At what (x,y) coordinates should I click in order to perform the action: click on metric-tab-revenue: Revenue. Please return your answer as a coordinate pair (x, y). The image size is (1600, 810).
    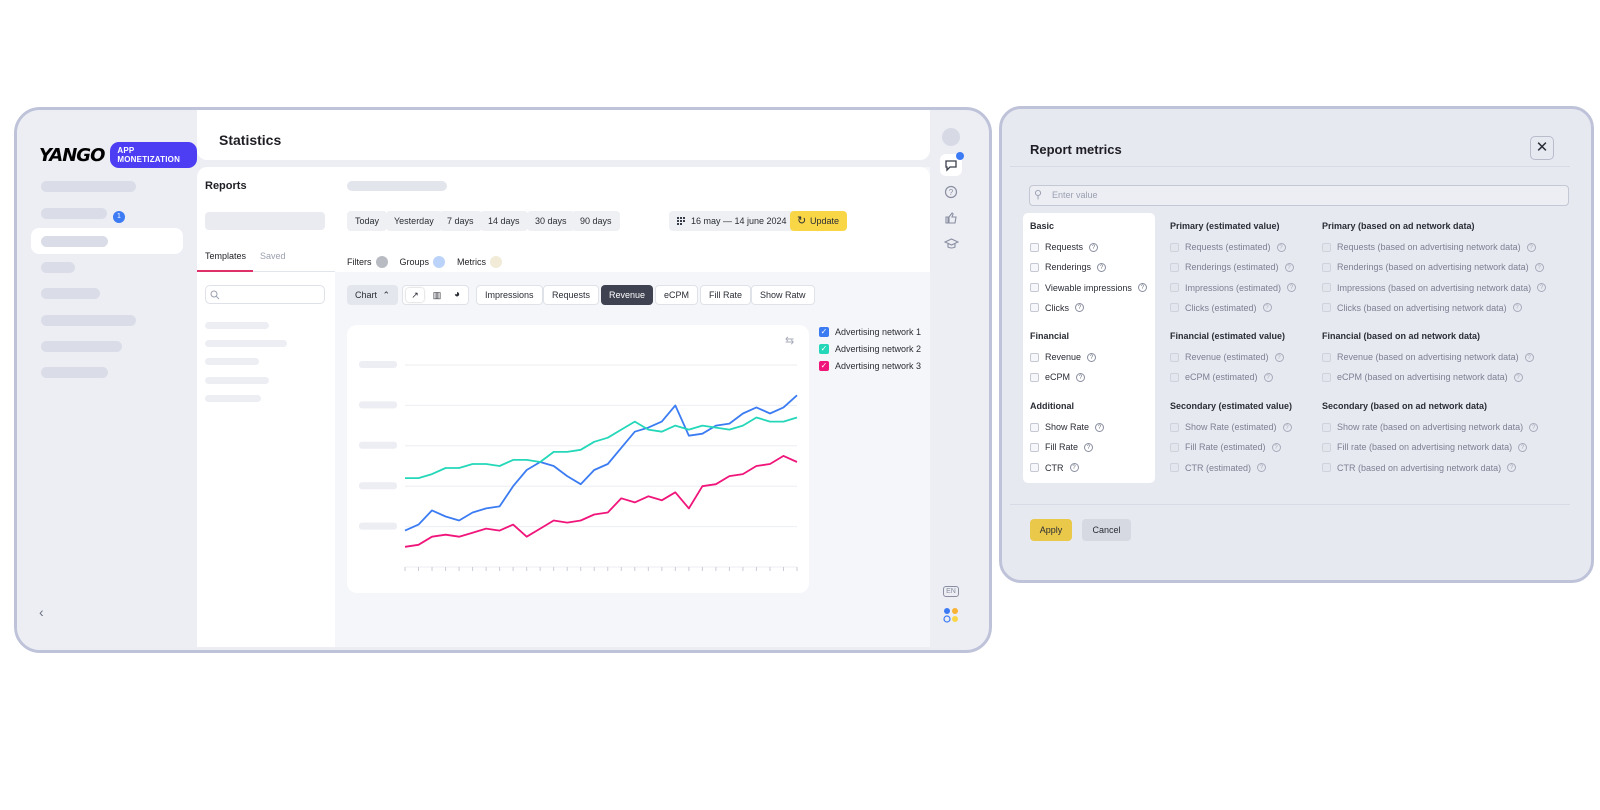
    Looking at the image, I should click on (627, 295).